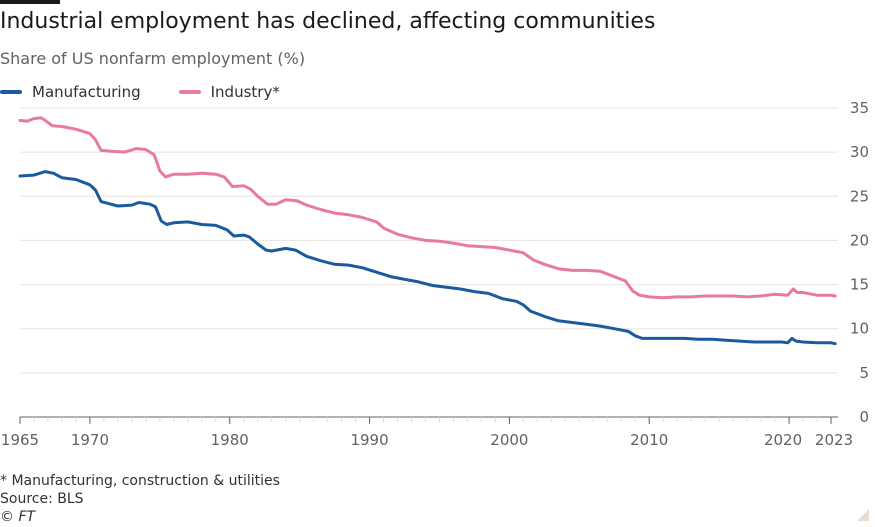  What do you see at coordinates (18, 517) in the screenshot?
I see `ft-credit: © FT` at bounding box center [18, 517].